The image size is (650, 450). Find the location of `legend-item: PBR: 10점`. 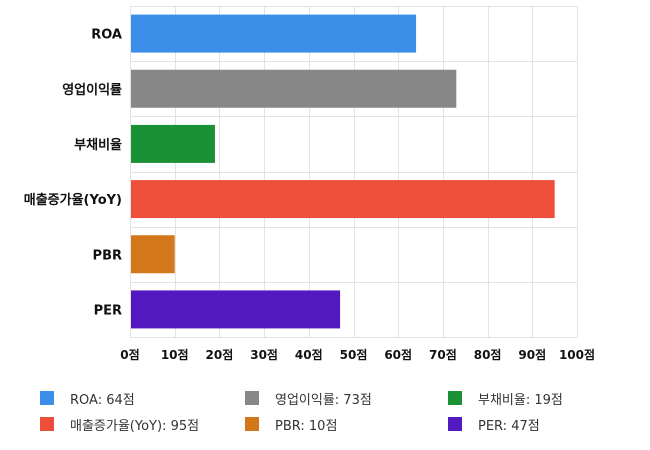

legend-item: PBR: 10점 is located at coordinates (291, 424).